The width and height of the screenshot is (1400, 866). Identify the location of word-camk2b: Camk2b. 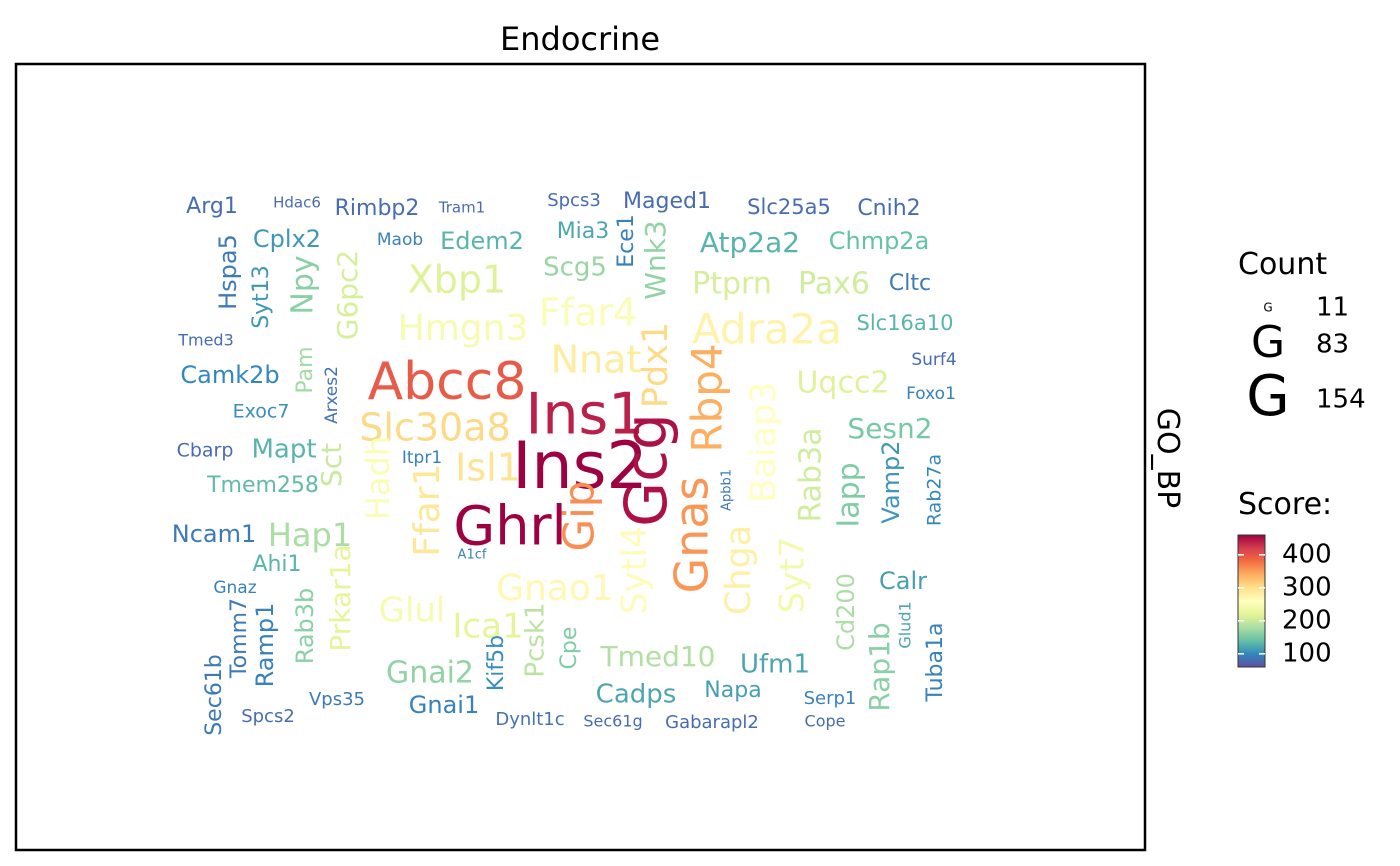
(229, 375).